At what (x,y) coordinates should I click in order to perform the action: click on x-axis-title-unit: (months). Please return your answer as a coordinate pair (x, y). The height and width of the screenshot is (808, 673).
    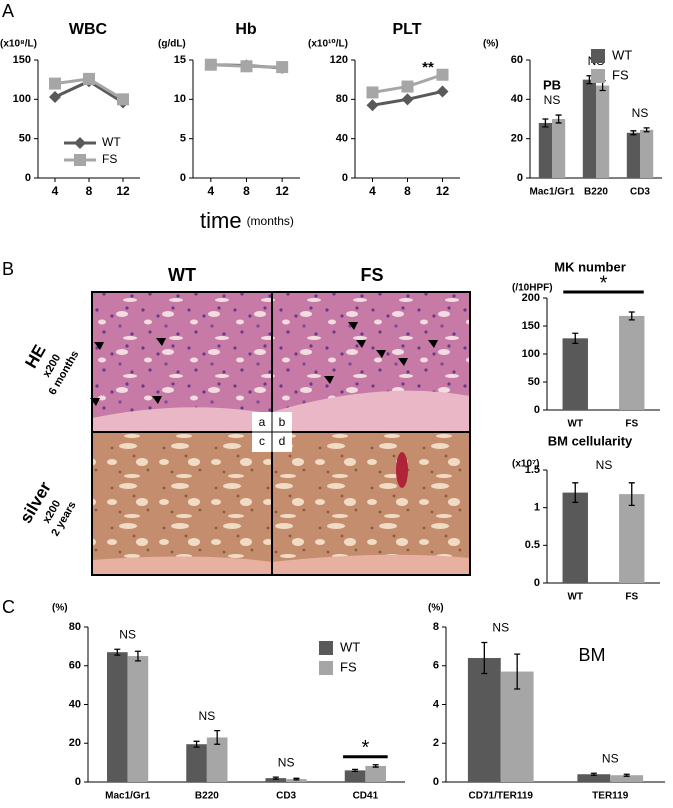
    Looking at the image, I should click on (270, 221).